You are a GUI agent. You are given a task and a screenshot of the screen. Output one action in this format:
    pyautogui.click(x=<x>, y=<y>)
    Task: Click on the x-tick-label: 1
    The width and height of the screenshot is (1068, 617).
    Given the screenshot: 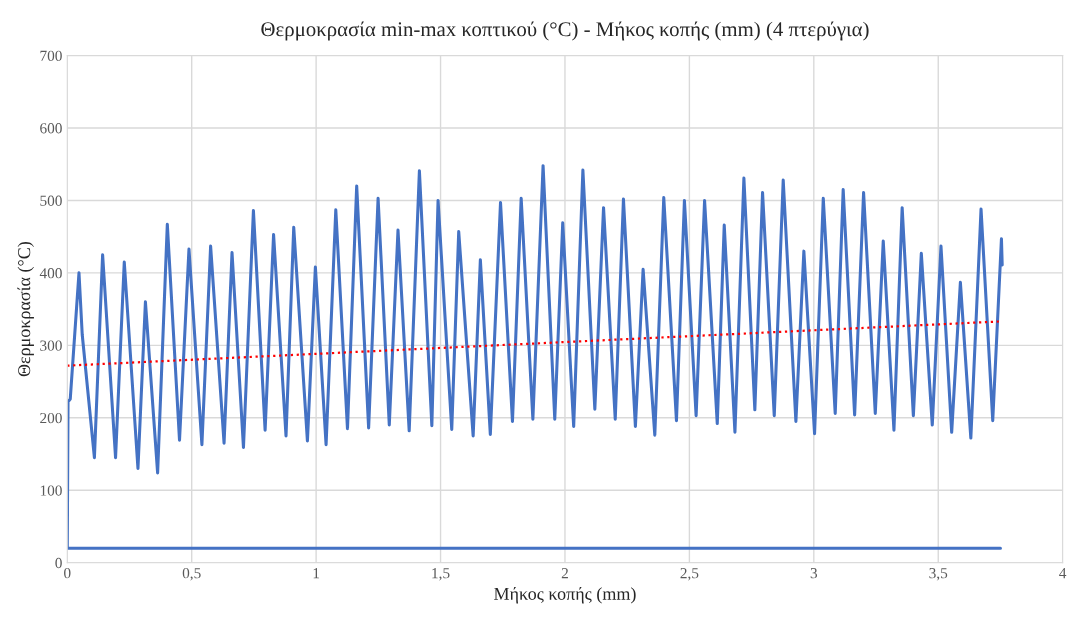 What is the action you would take?
    pyautogui.click(x=316, y=573)
    